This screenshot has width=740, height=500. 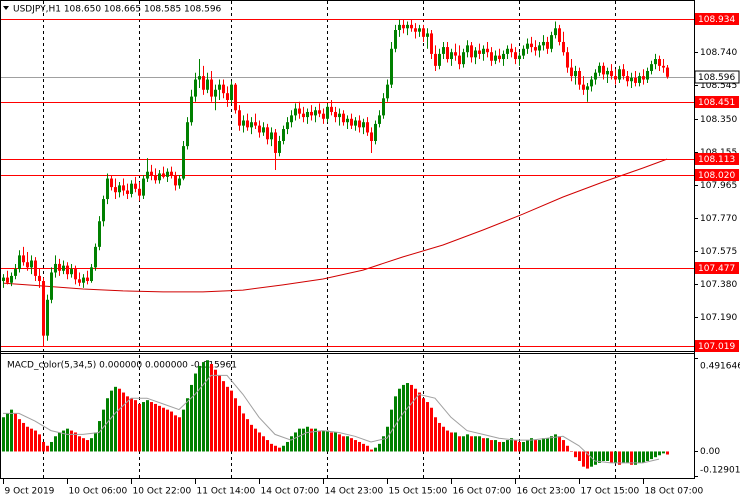 I want to click on x-tick-label: 15 Oct 15:00, so click(x=418, y=492).